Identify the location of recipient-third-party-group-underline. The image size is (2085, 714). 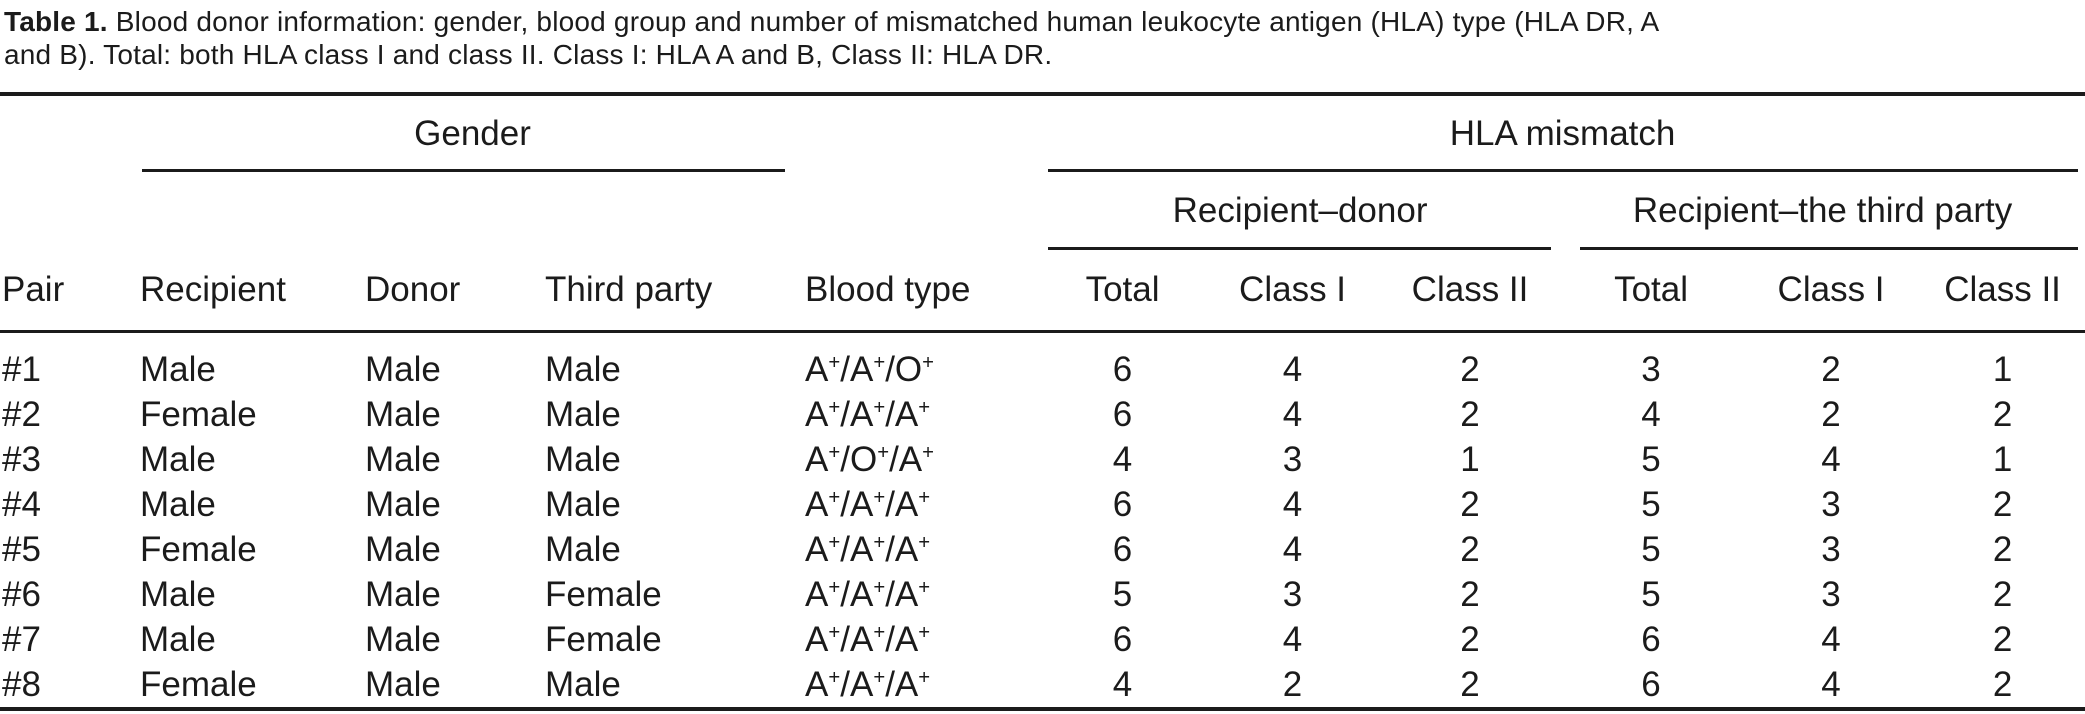
(1829, 248).